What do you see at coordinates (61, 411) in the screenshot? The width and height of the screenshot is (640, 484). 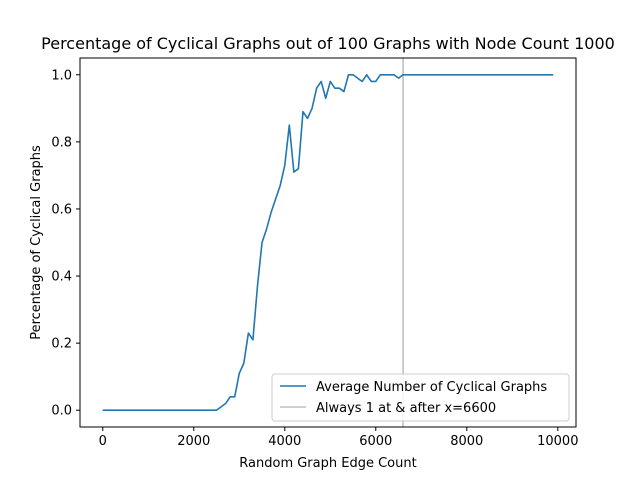 I see `y-tick-label: 0.0` at bounding box center [61, 411].